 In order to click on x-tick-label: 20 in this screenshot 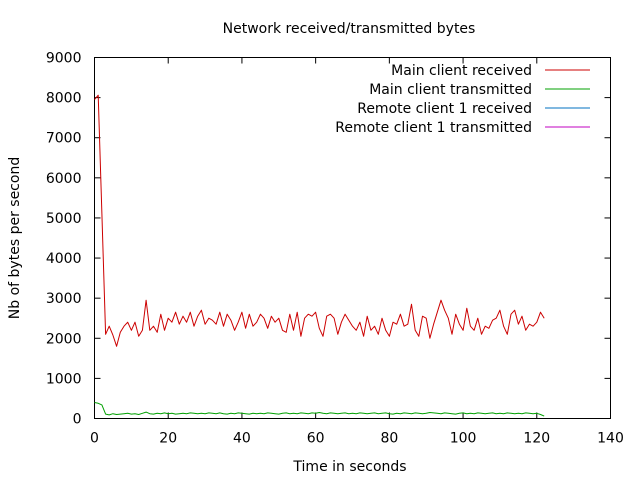, I will do `click(168, 439)`.